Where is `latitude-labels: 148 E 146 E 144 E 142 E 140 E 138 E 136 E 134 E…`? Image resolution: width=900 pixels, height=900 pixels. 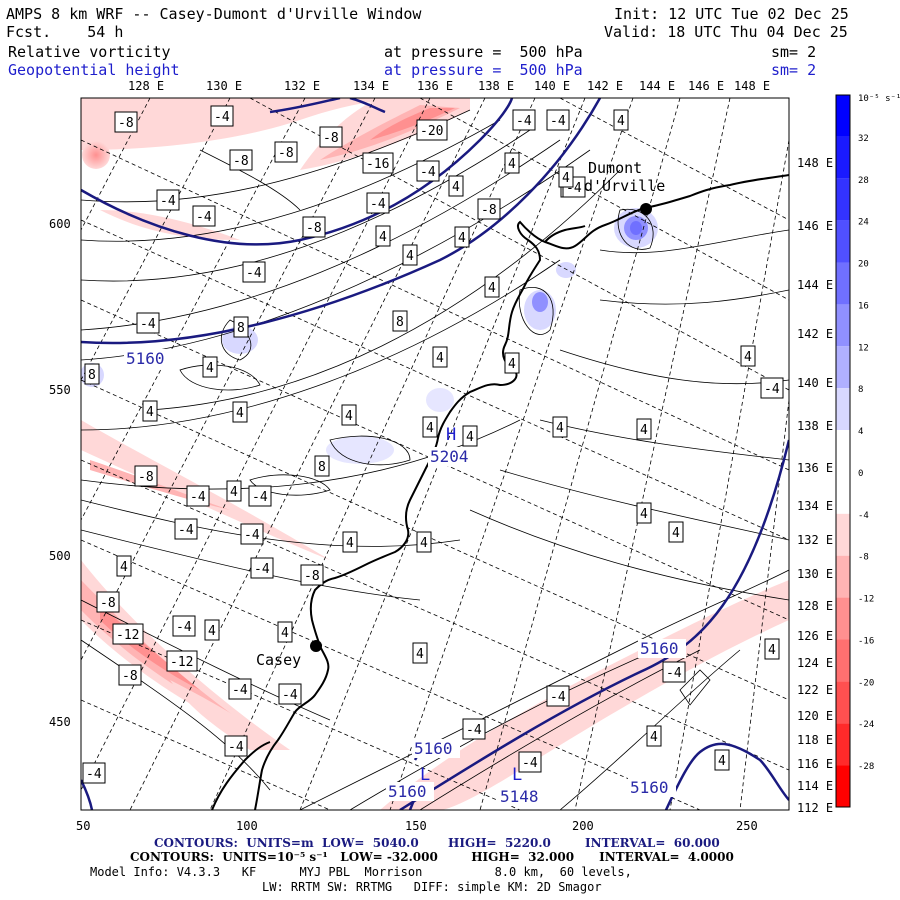 latitude-labels: 148 E 146 E 144 E 142 E 140 E 138 E 136 E 134 E… is located at coordinates (815, 485).